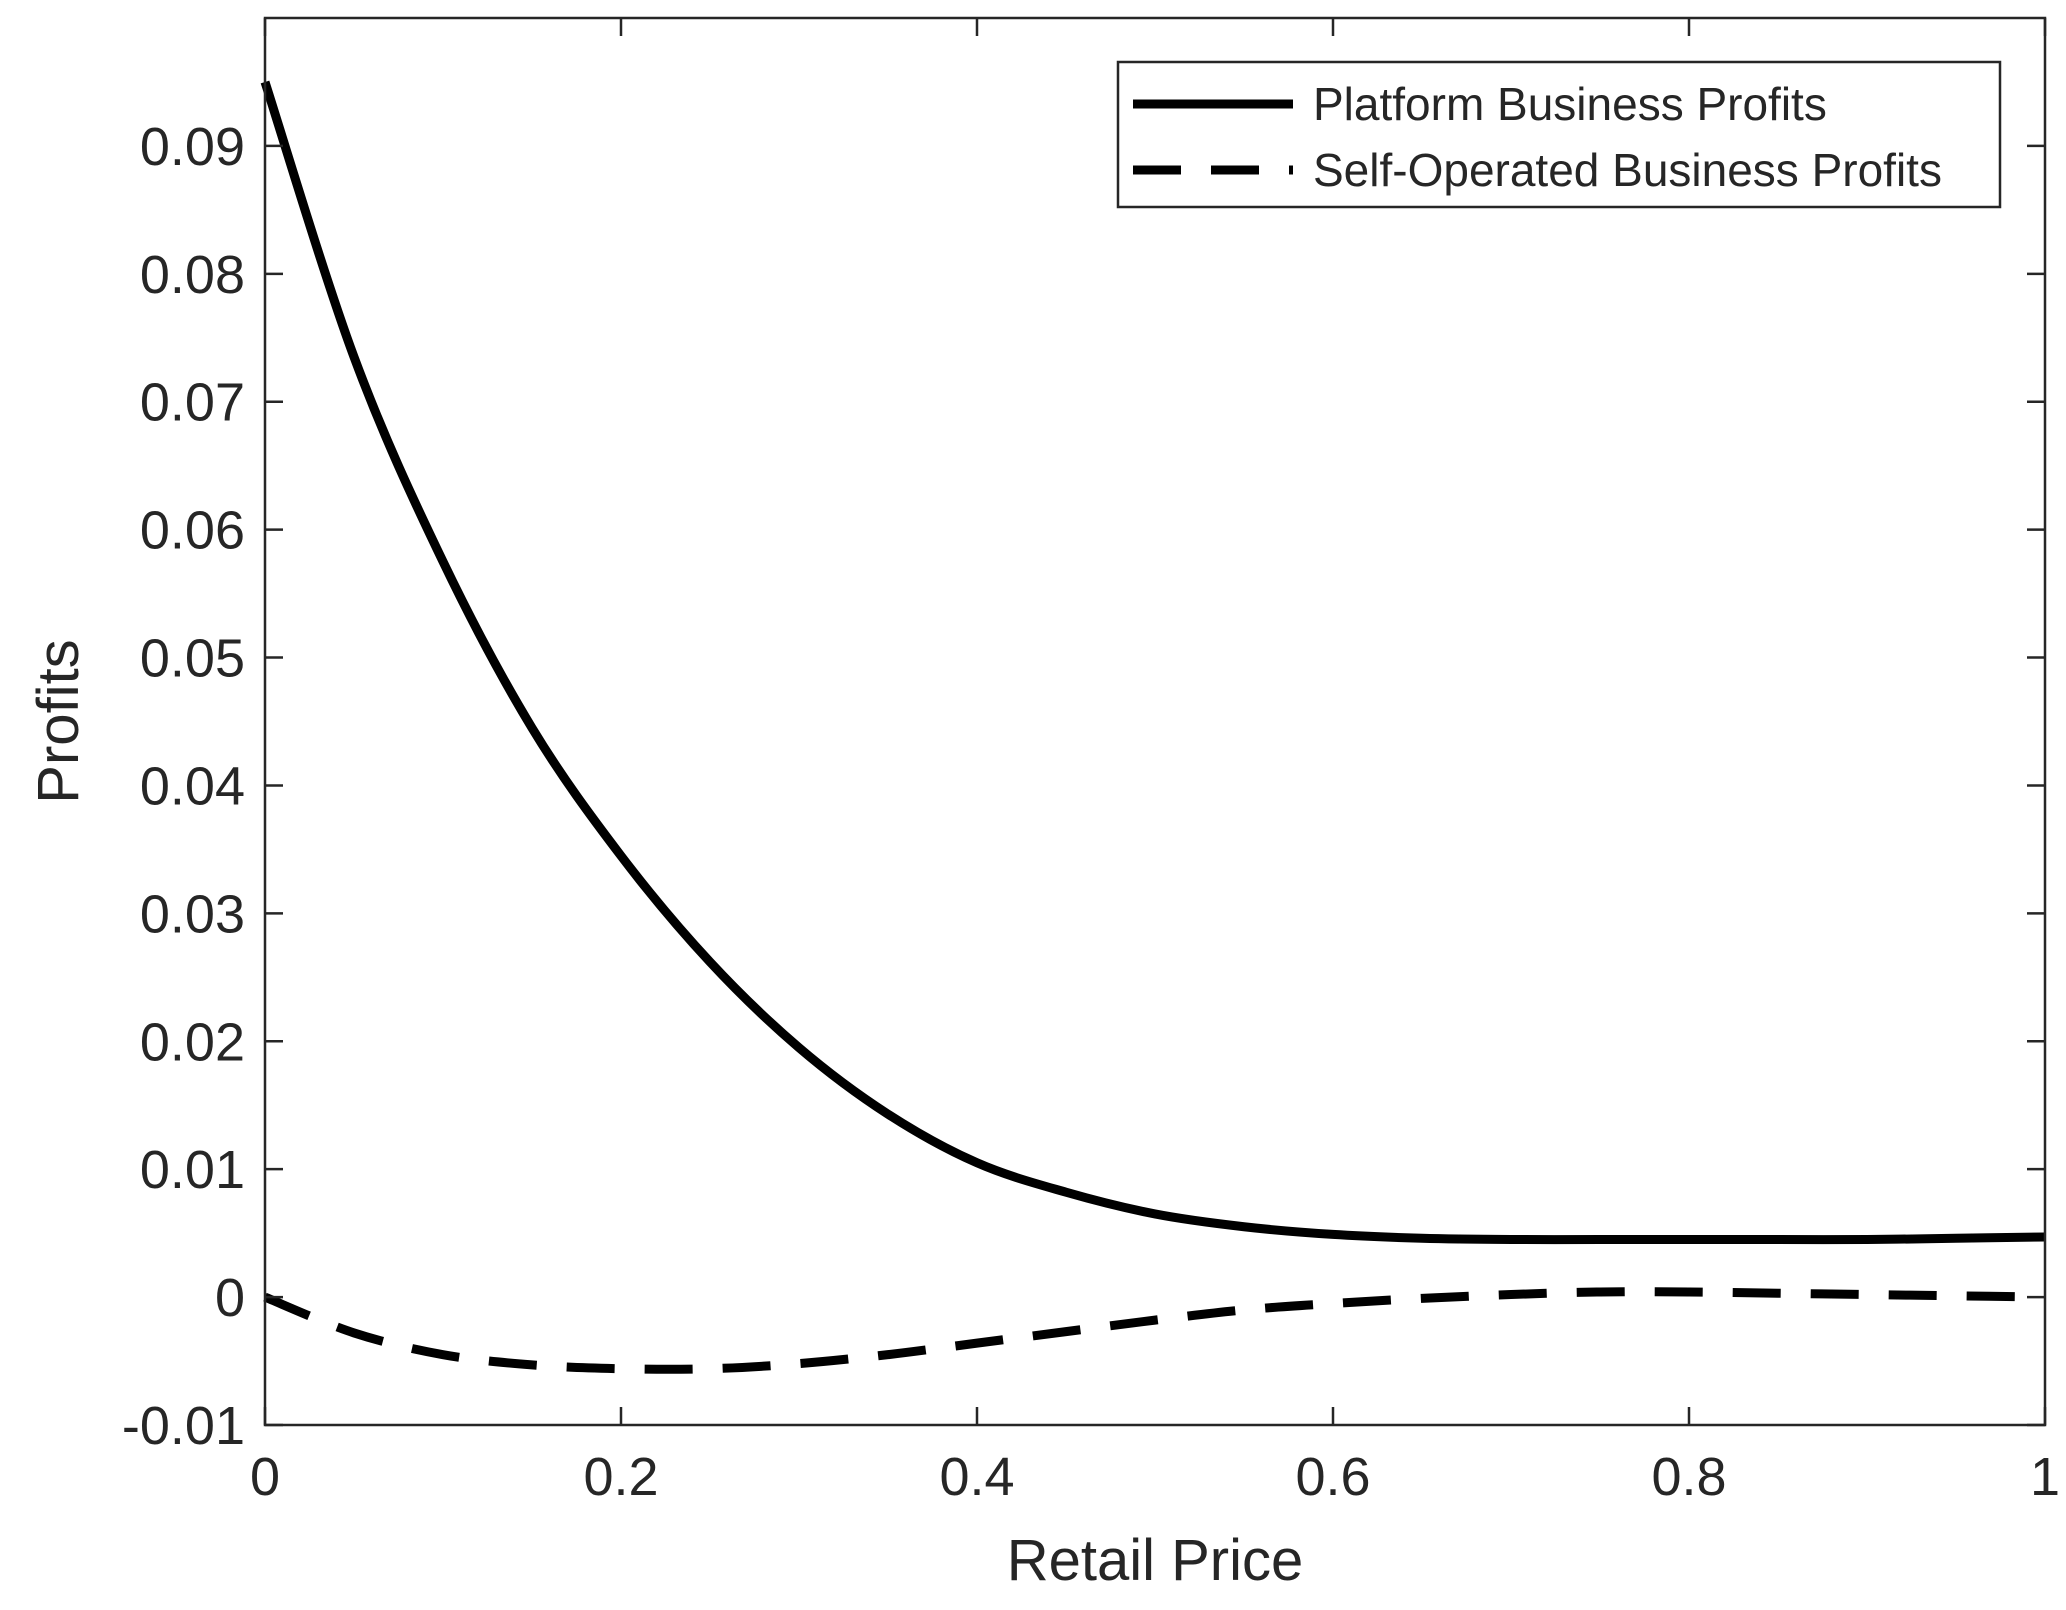 The height and width of the screenshot is (1610, 2066). What do you see at coordinates (1570, 104) in the screenshot?
I see `legend-label-1: Platform Business Profits` at bounding box center [1570, 104].